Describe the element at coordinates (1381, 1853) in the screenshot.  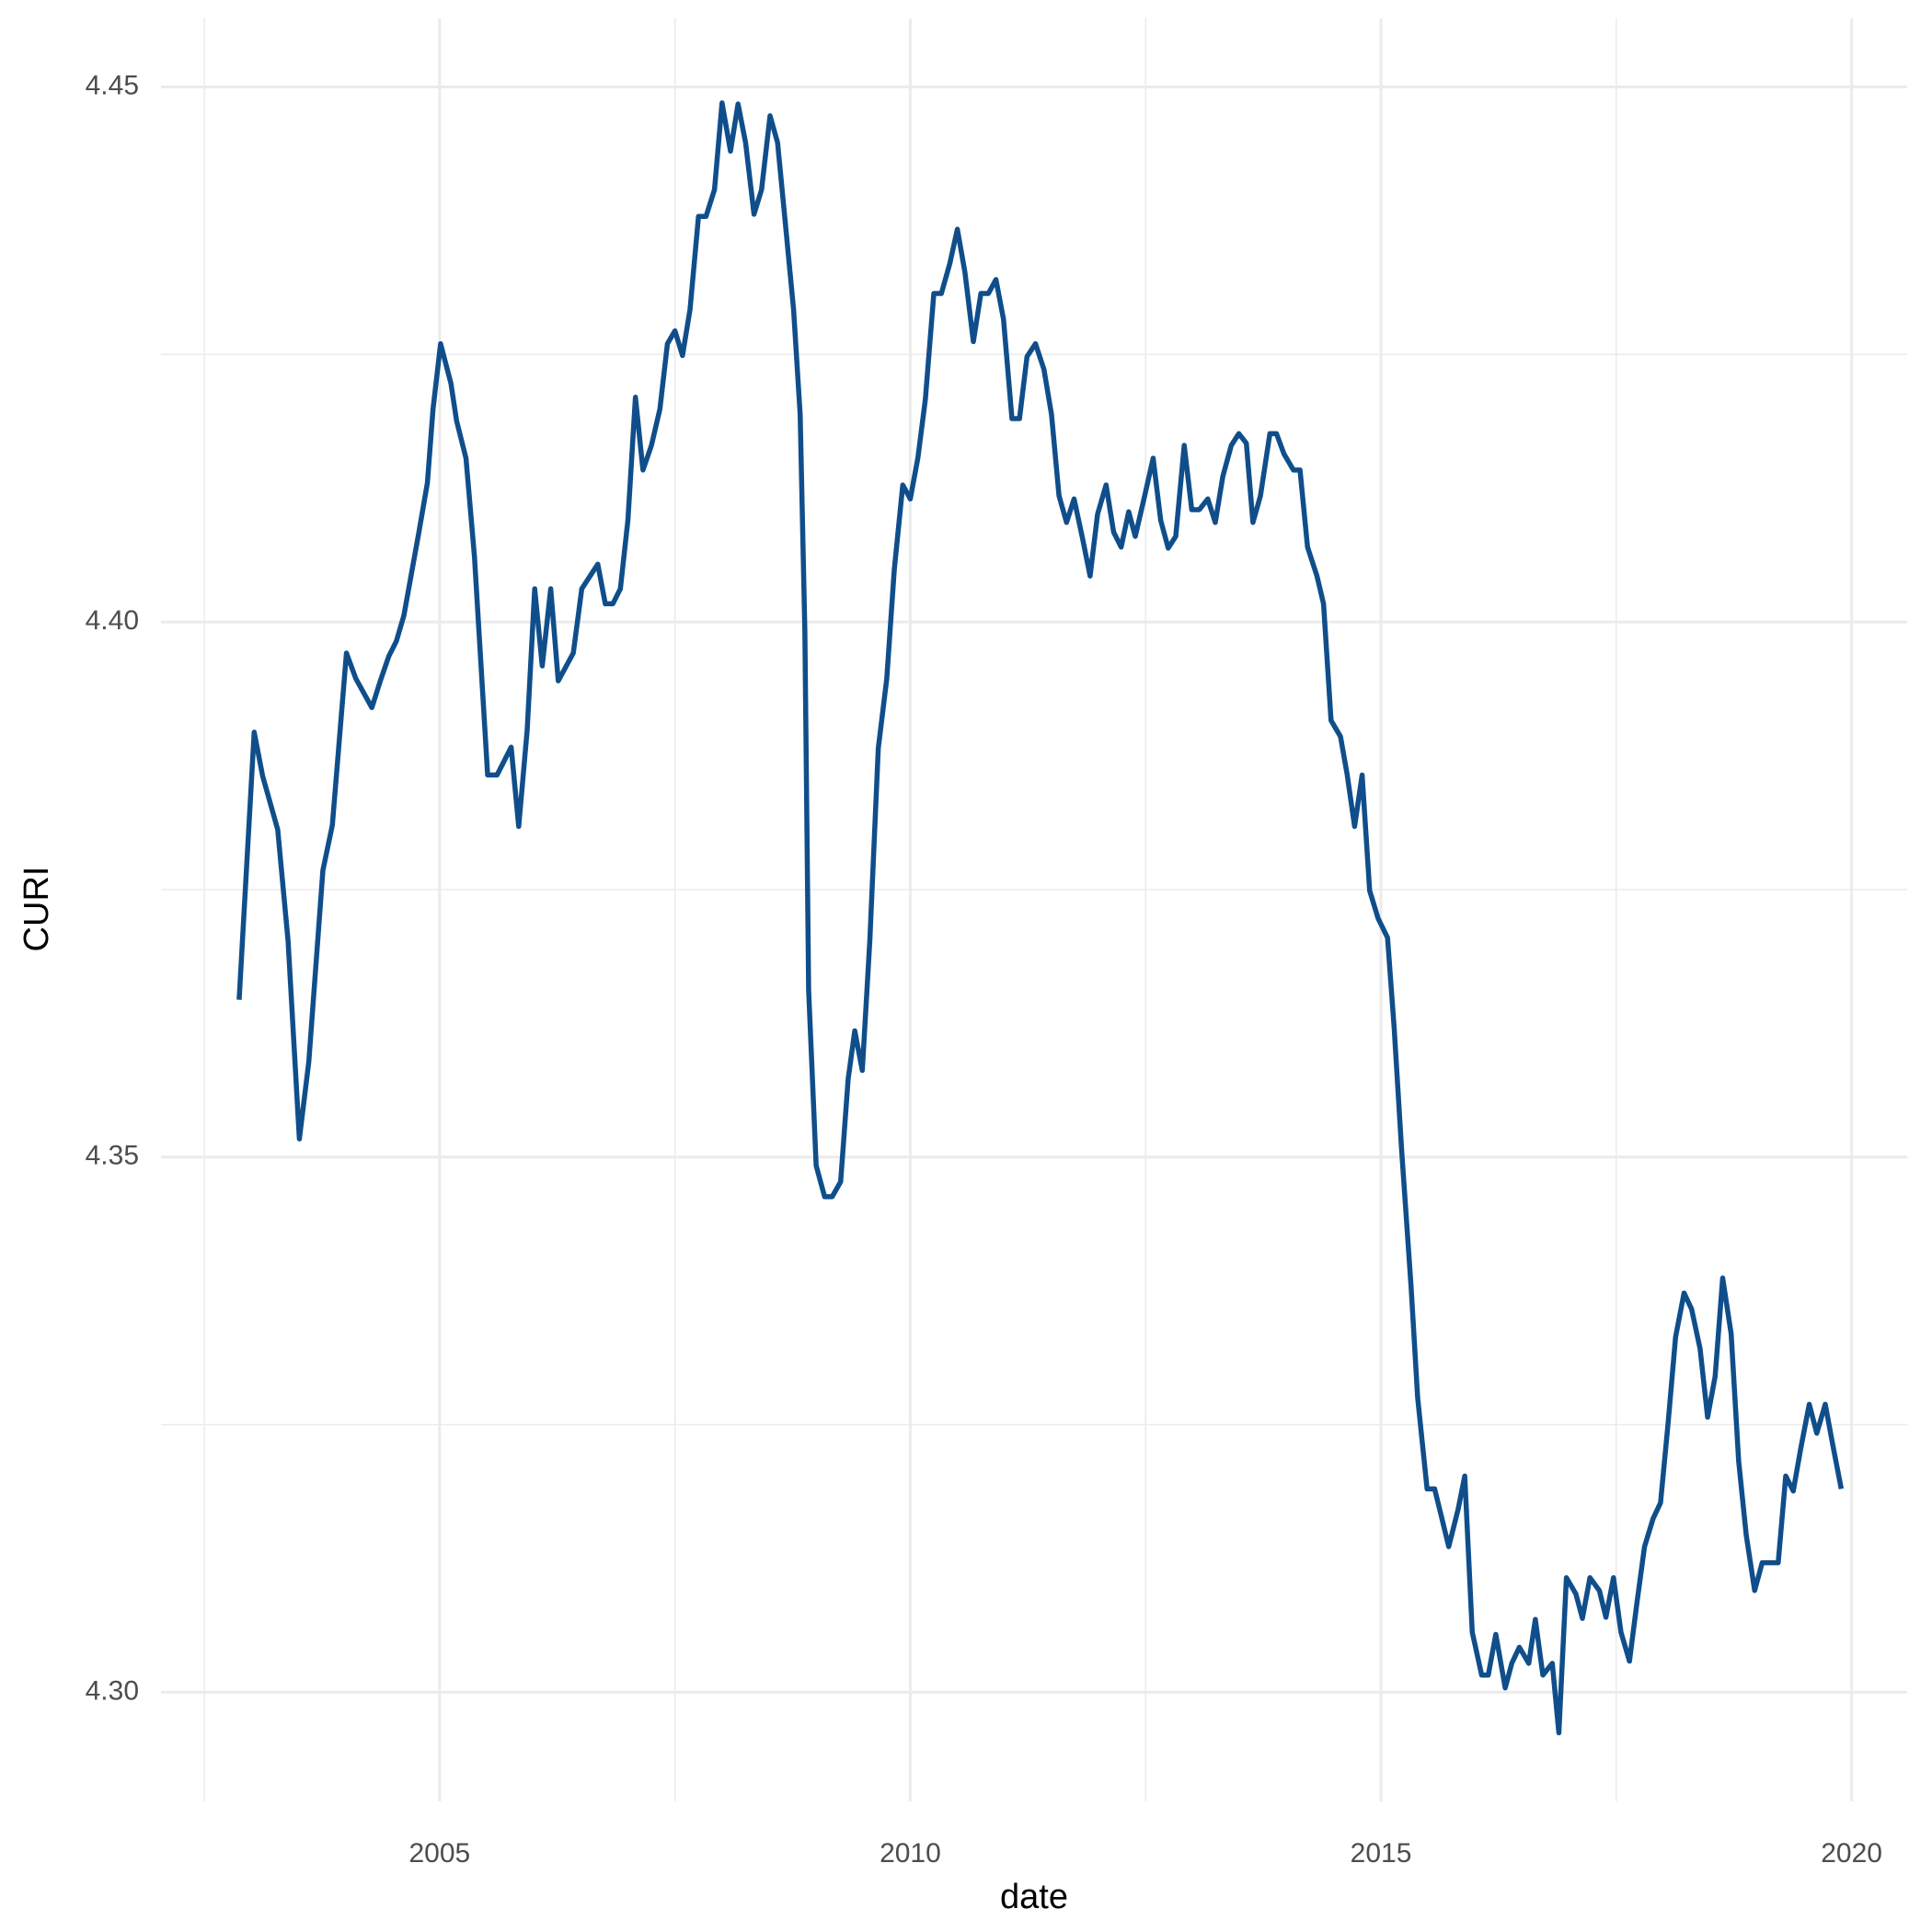
I see `x-tick-label: 2015` at that location.